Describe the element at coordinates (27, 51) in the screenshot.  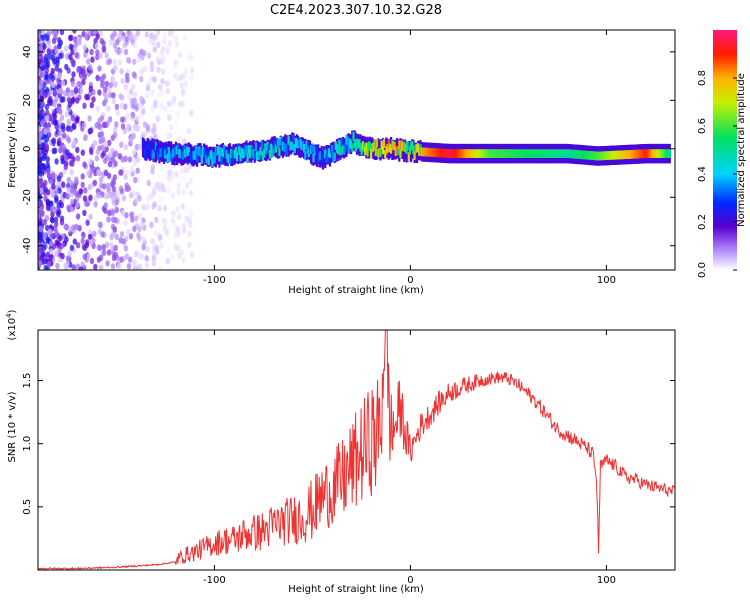
I see `y-tick-label: 40` at that location.